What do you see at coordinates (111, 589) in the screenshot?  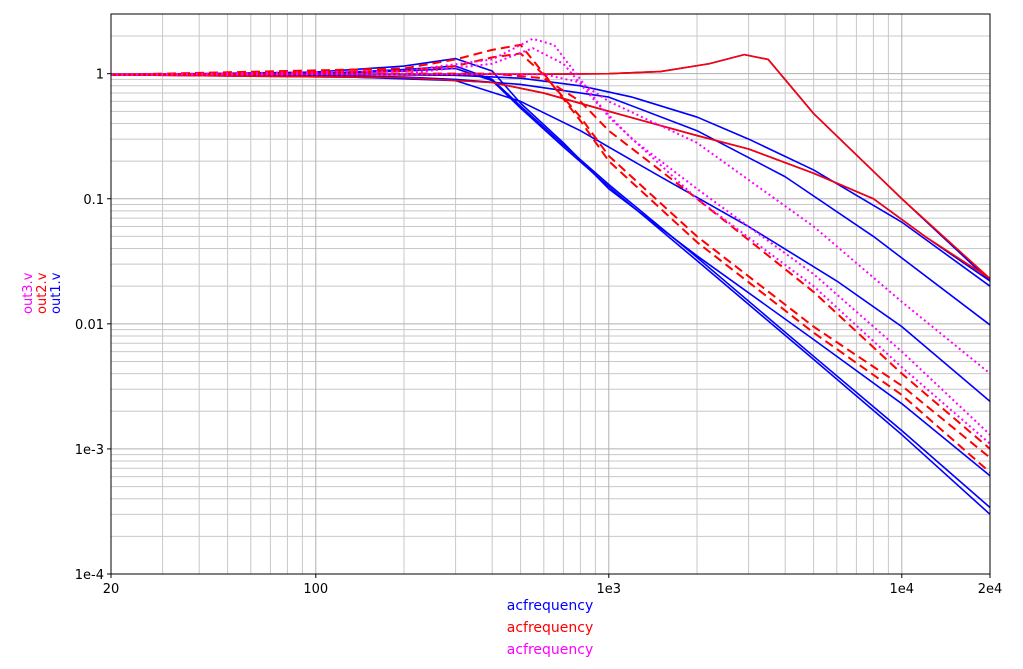 I see `x-tick-label: 20` at bounding box center [111, 589].